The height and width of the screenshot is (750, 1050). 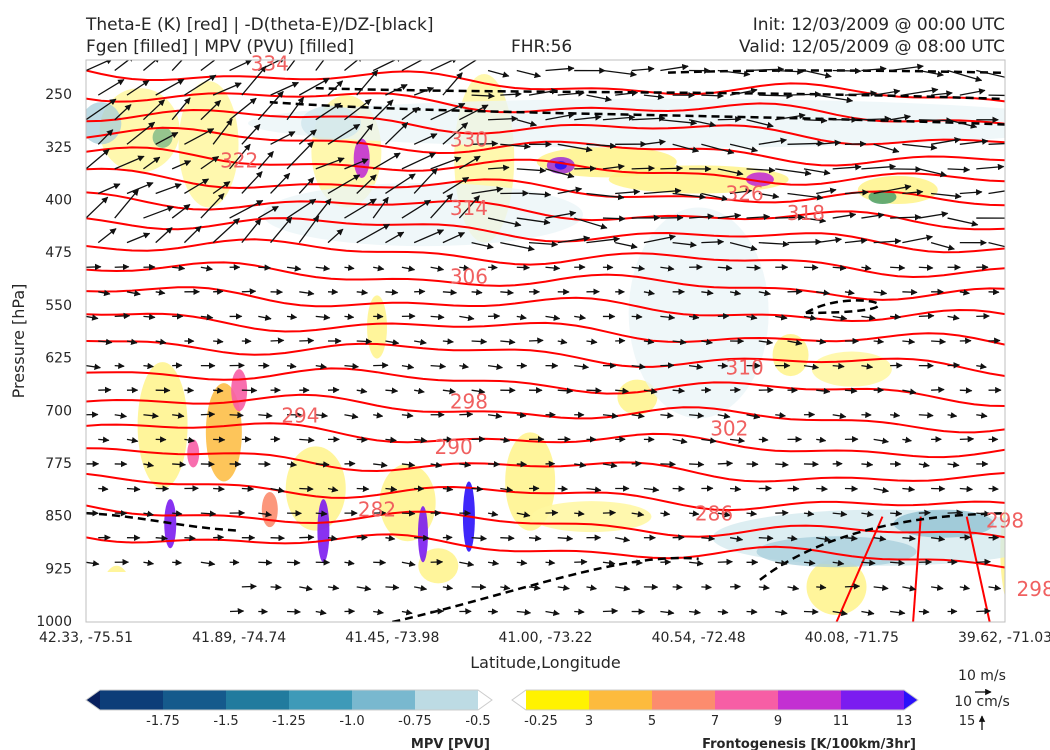 I want to click on theta-e-label: 326, so click(x=745, y=193).